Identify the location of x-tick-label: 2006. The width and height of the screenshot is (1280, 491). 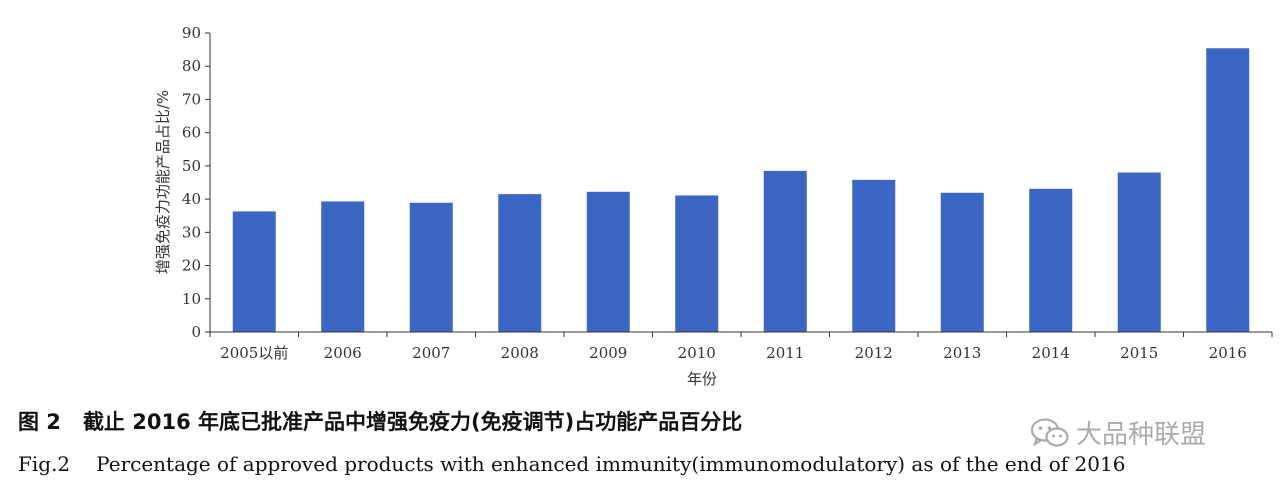
(343, 353).